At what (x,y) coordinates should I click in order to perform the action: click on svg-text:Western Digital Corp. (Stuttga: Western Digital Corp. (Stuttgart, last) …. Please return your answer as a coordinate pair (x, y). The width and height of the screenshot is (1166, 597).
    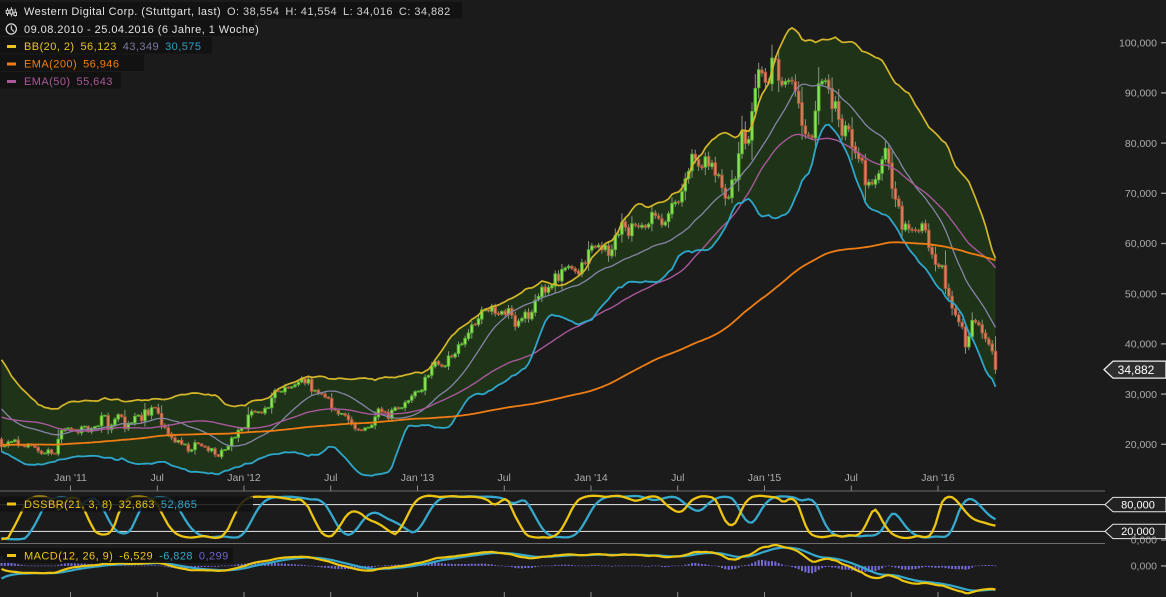
    Looking at the image, I should click on (237, 12).